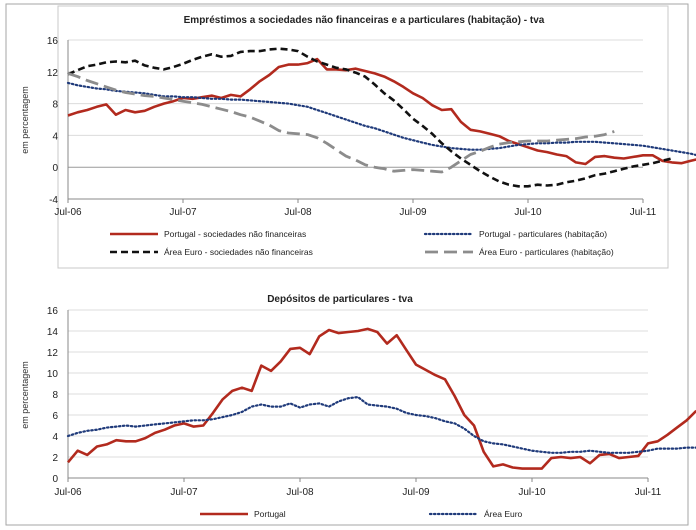 The height and width of the screenshot is (530, 696). What do you see at coordinates (238, 252) in the screenshot?
I see `legend-label: Área Euro - sociedades não financeiras` at bounding box center [238, 252].